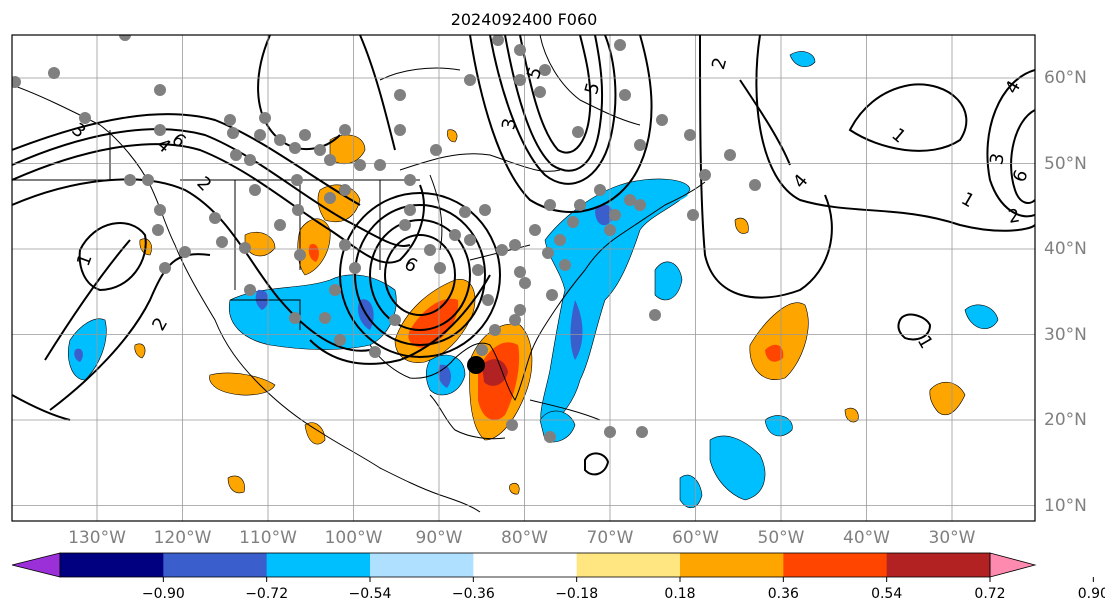 The width and height of the screenshot is (1105, 615). Describe the element at coordinates (1065, 505) in the screenshot. I see `lat-tick-label: 10°N` at that location.